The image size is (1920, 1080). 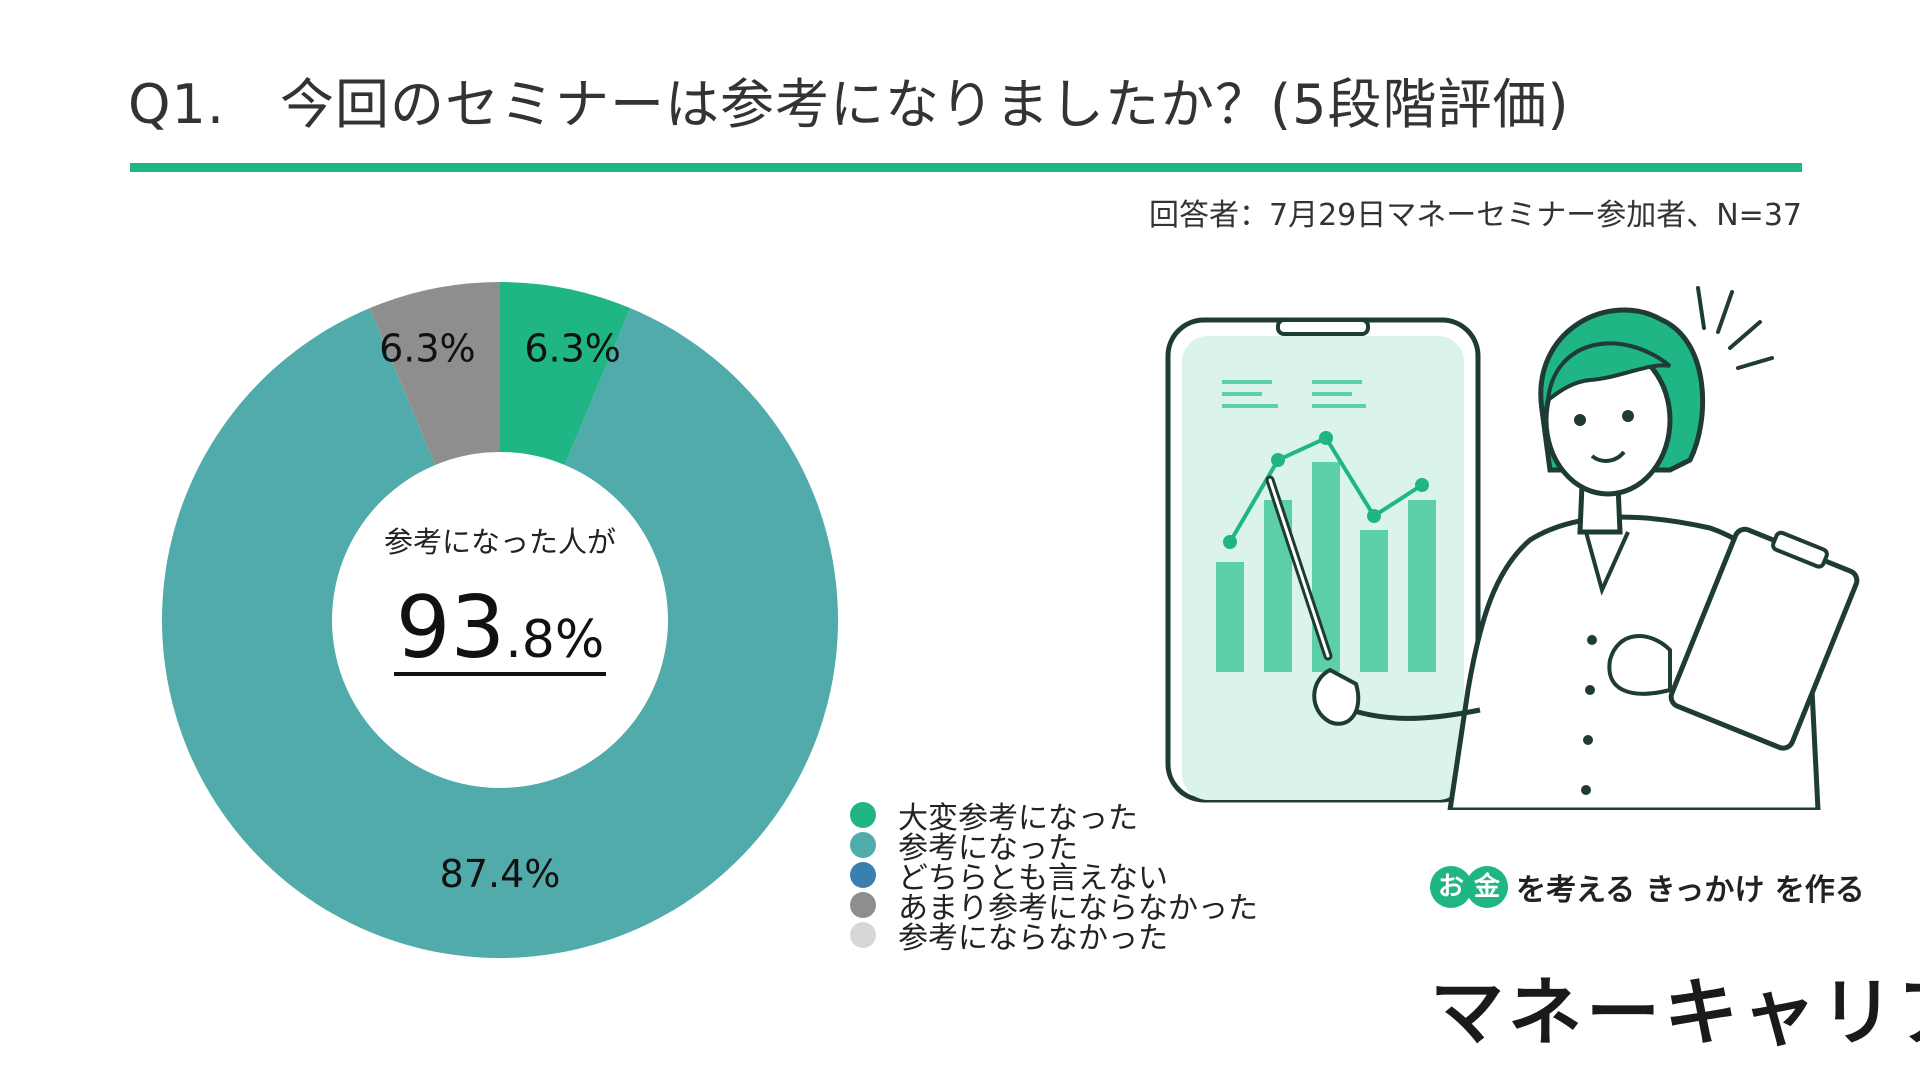 What do you see at coordinates (1451, 887) in the screenshot?
I see `okane-badge: お` at bounding box center [1451, 887].